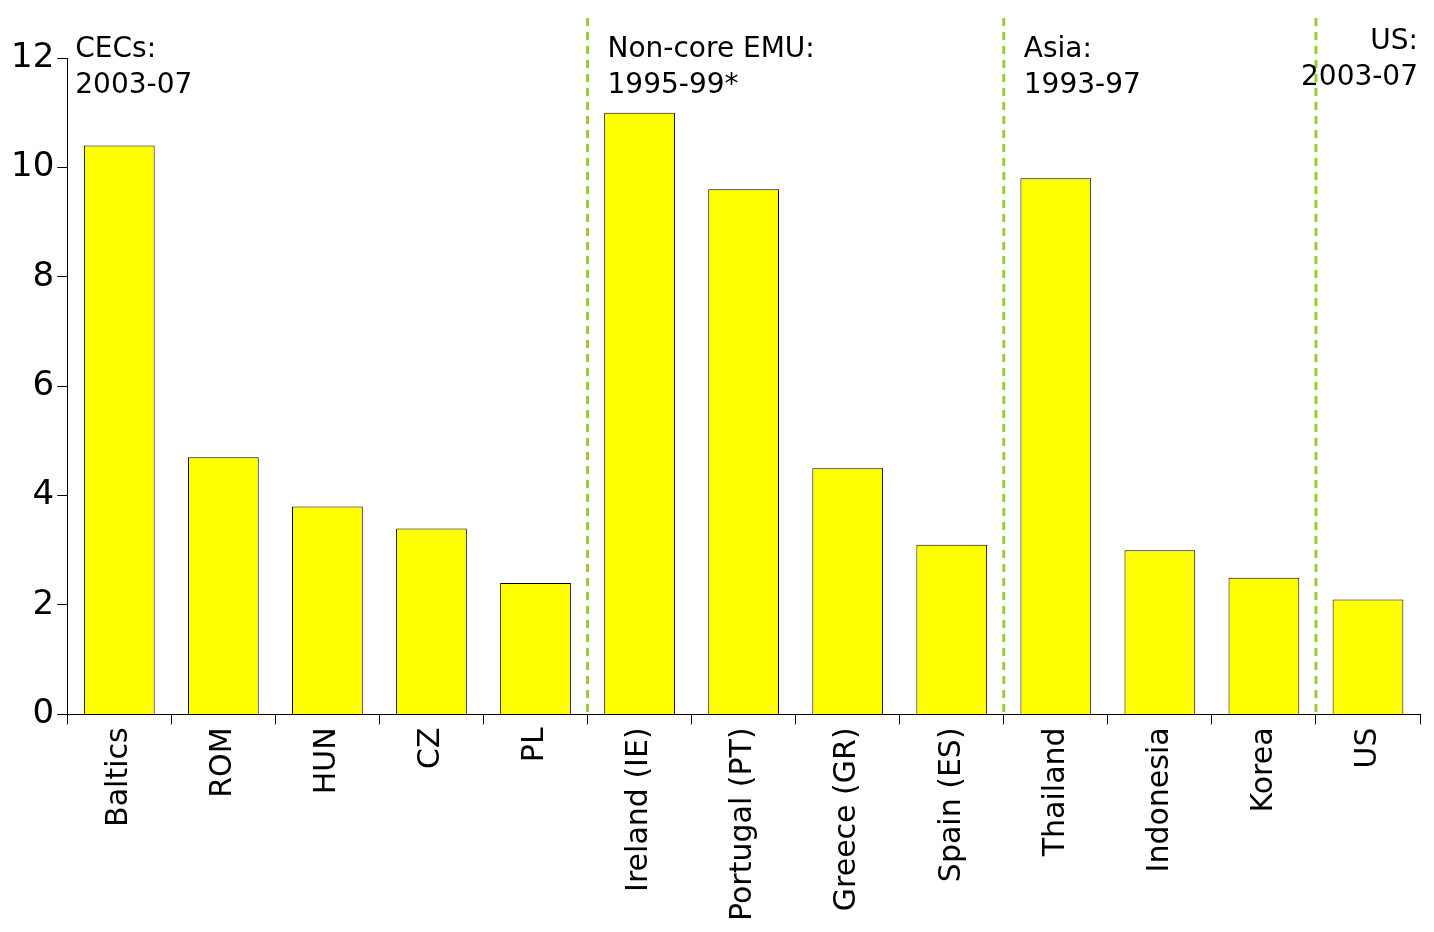 The width and height of the screenshot is (1434, 932). Describe the element at coordinates (134, 66) in the screenshot. I see `annotation: CECs: 2003-07` at that location.